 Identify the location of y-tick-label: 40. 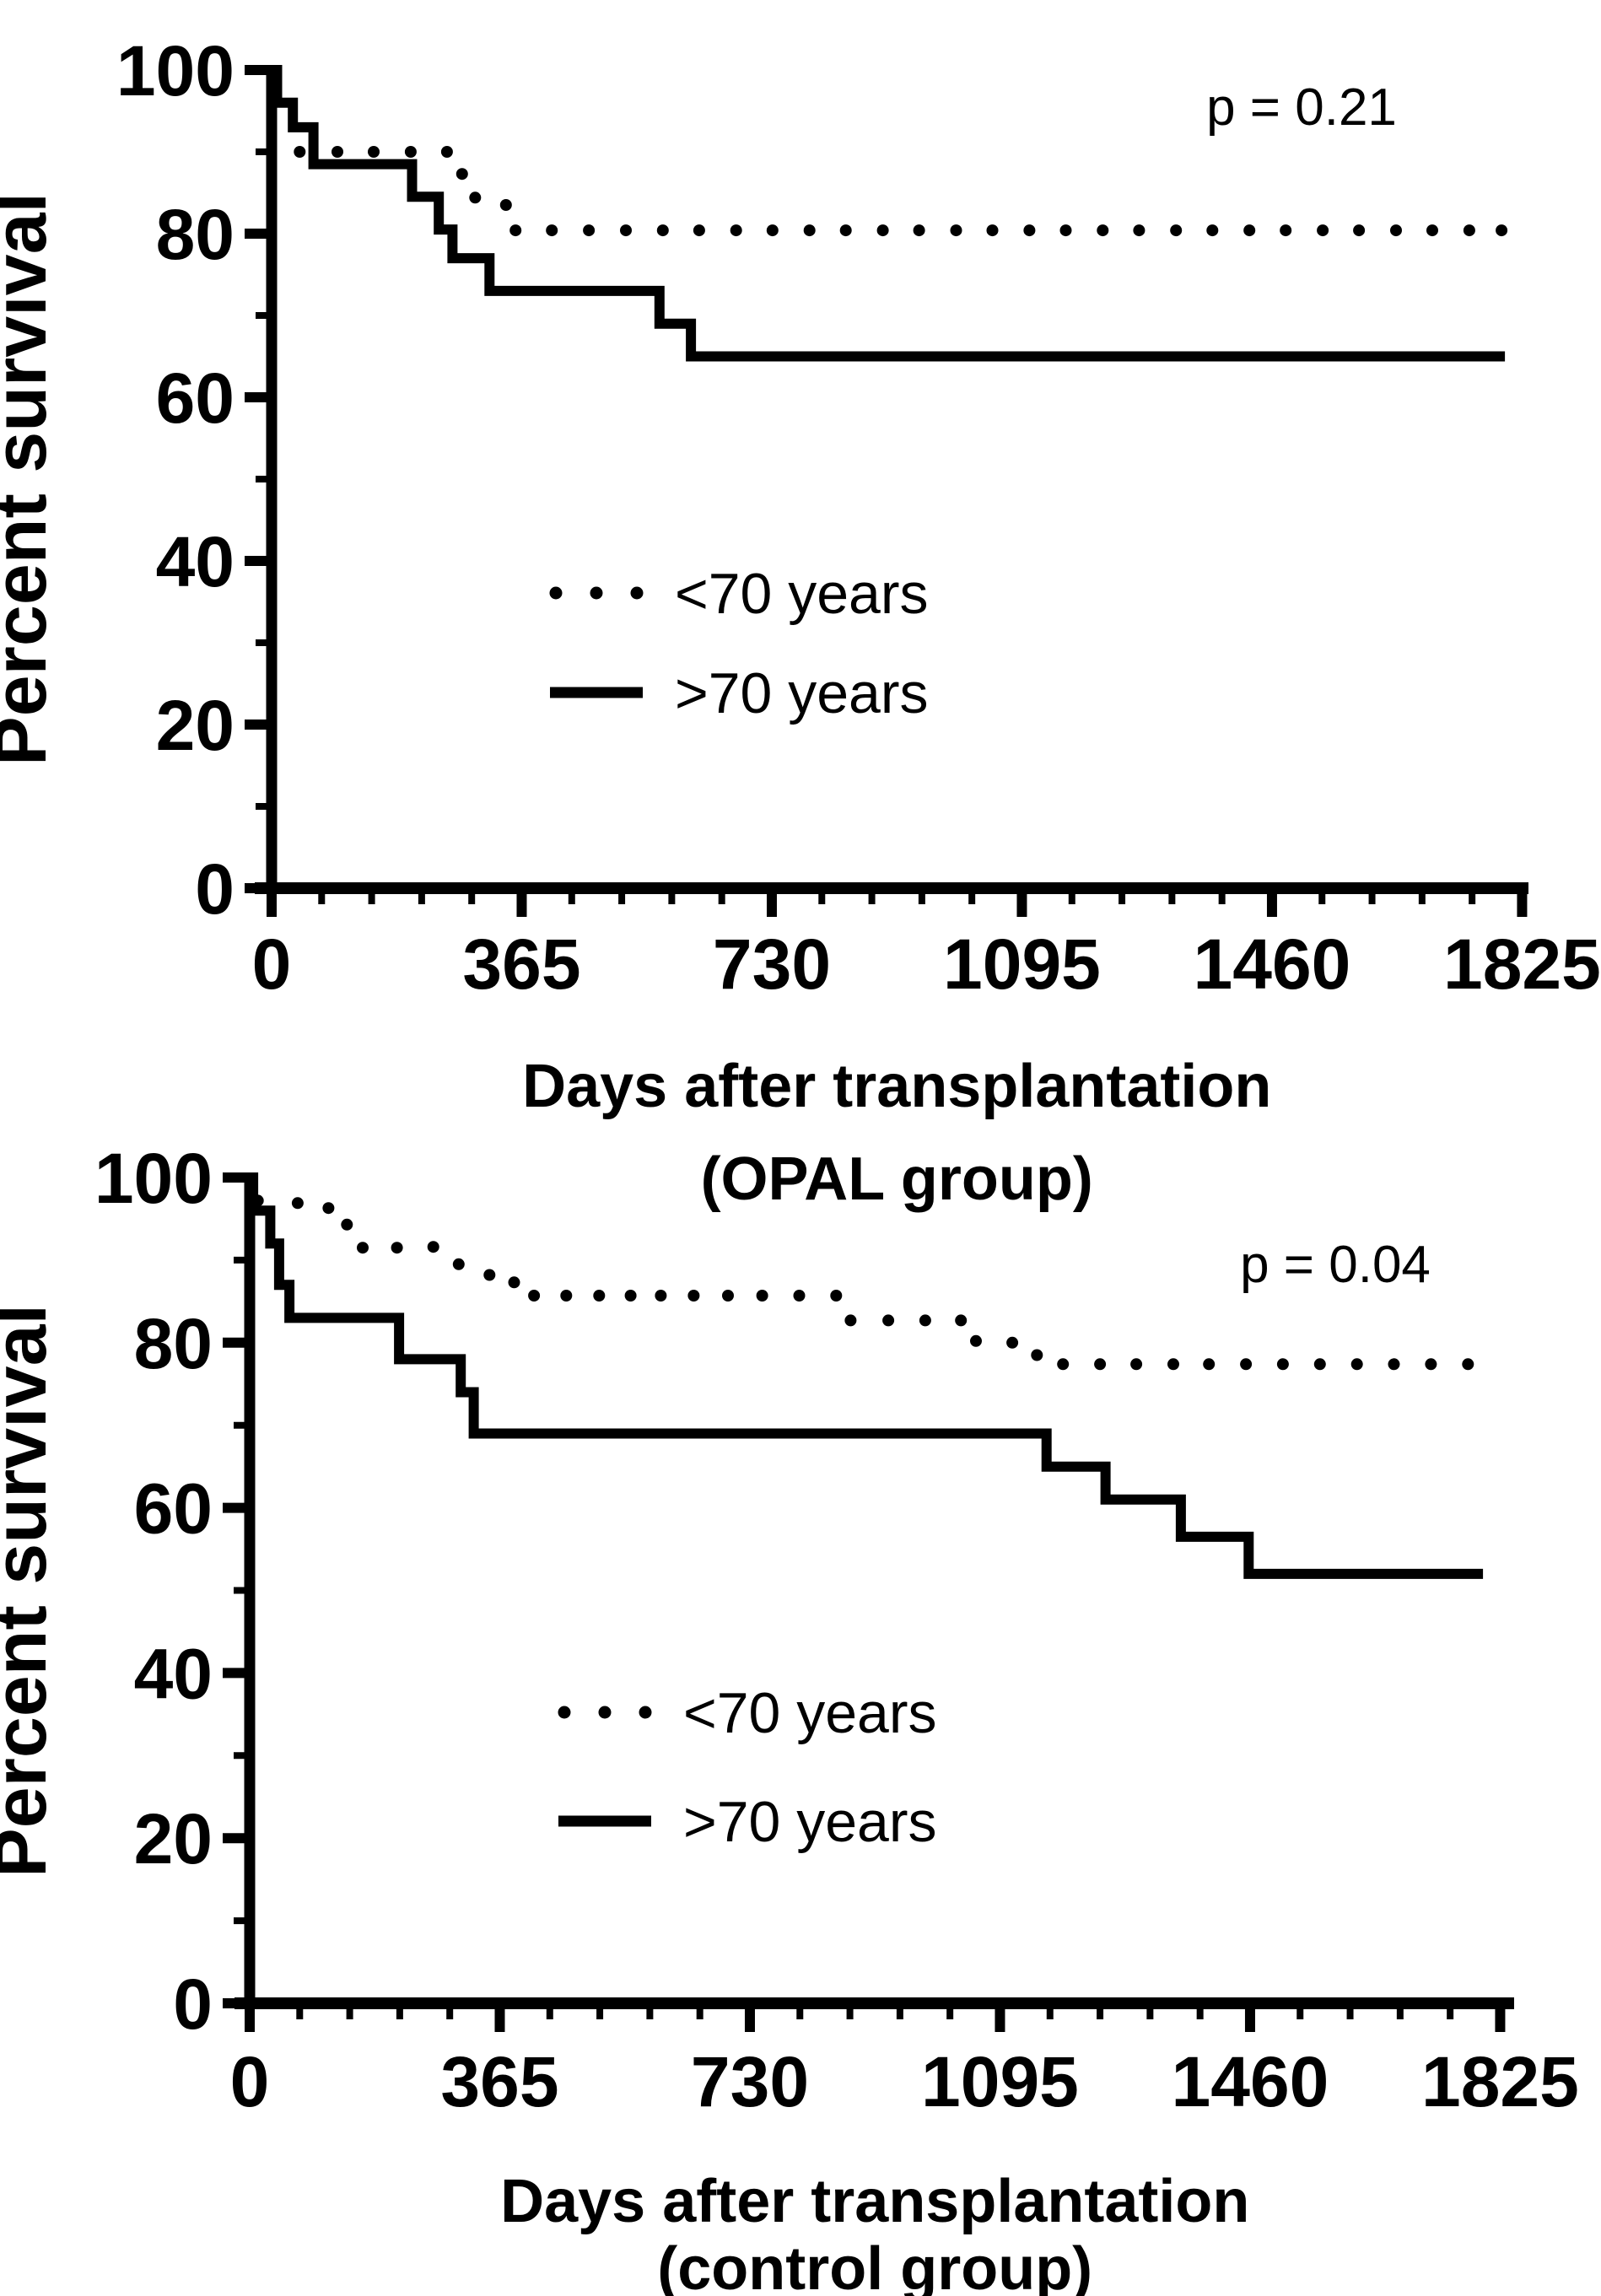
(173, 1673).